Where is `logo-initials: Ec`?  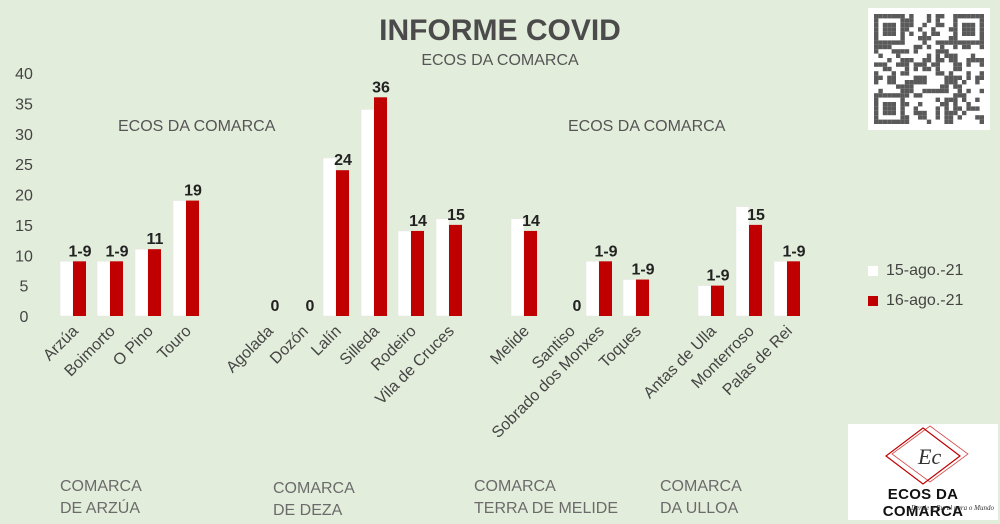 logo-initials: Ec is located at coordinates (929, 456).